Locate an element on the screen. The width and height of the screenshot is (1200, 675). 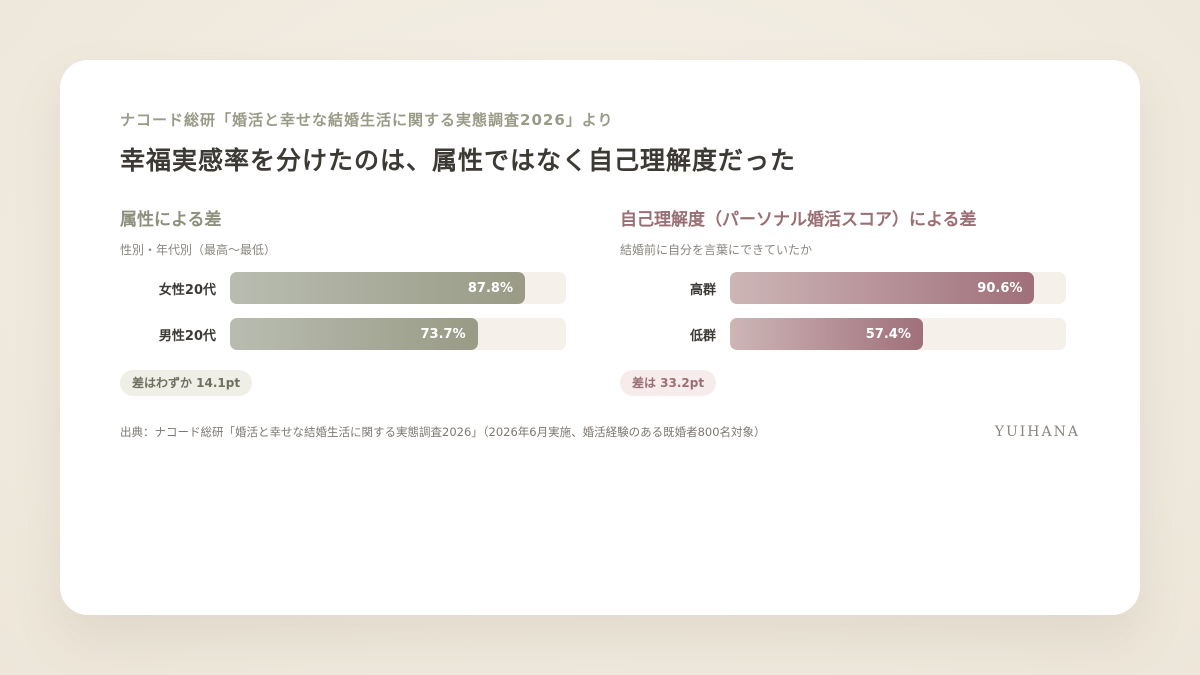
brand-wordmark: YUIHANA is located at coordinates (1037, 432).